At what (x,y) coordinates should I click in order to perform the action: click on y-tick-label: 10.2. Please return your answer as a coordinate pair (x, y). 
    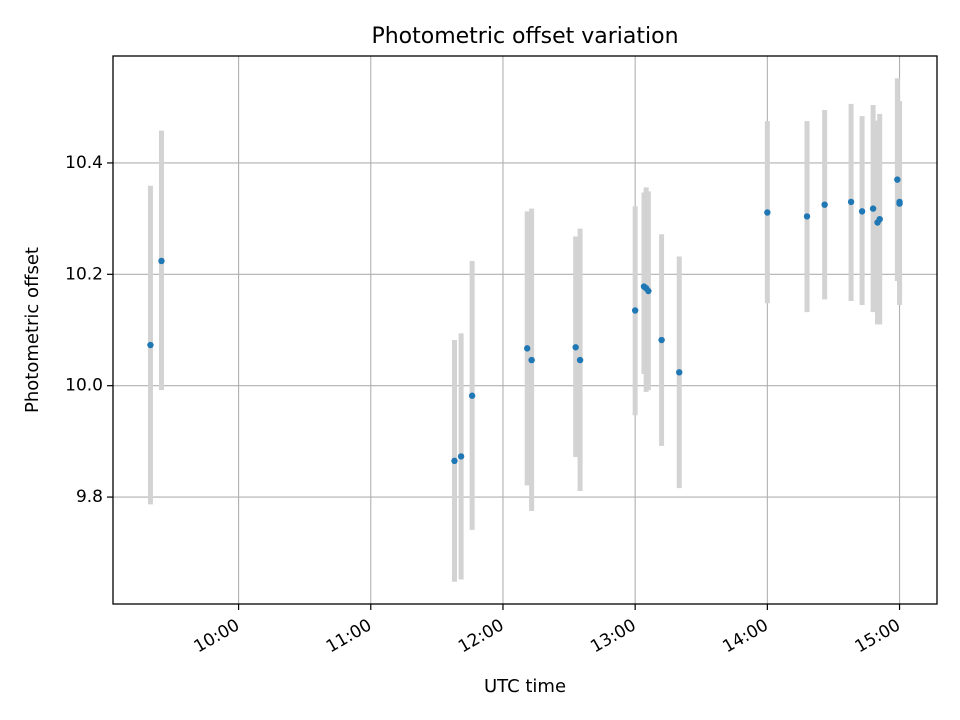
    Looking at the image, I should click on (84, 274).